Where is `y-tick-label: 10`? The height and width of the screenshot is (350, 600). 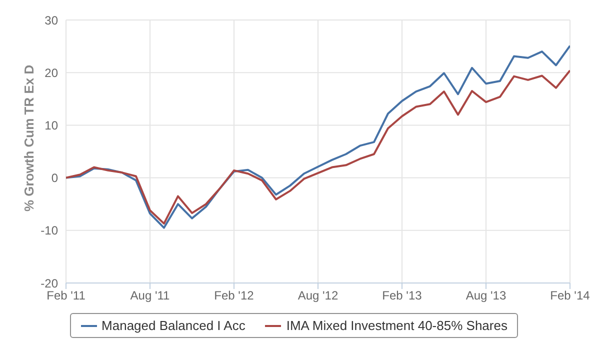
y-tick-label: 10 is located at coordinates (51, 125).